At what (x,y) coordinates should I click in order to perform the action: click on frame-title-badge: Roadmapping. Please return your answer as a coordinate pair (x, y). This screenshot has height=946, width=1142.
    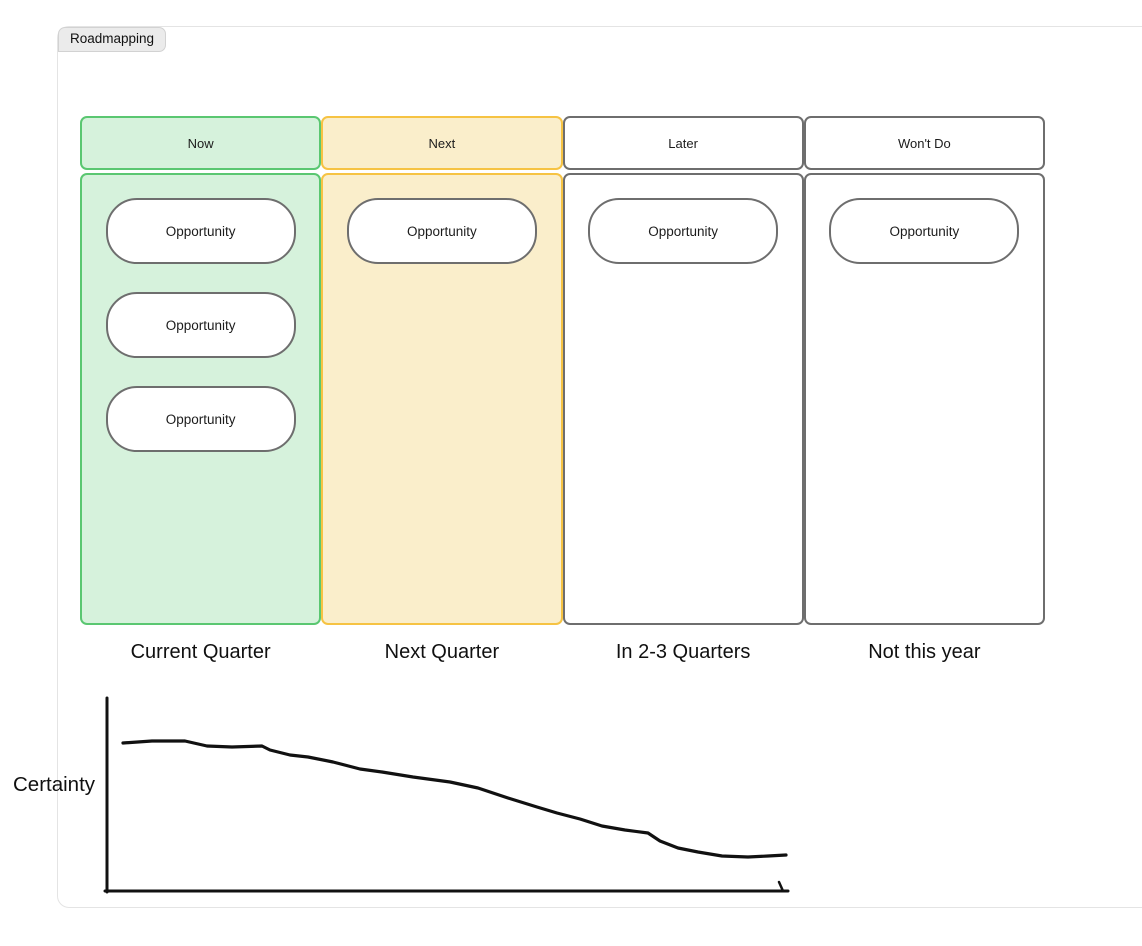
    Looking at the image, I should click on (112, 39).